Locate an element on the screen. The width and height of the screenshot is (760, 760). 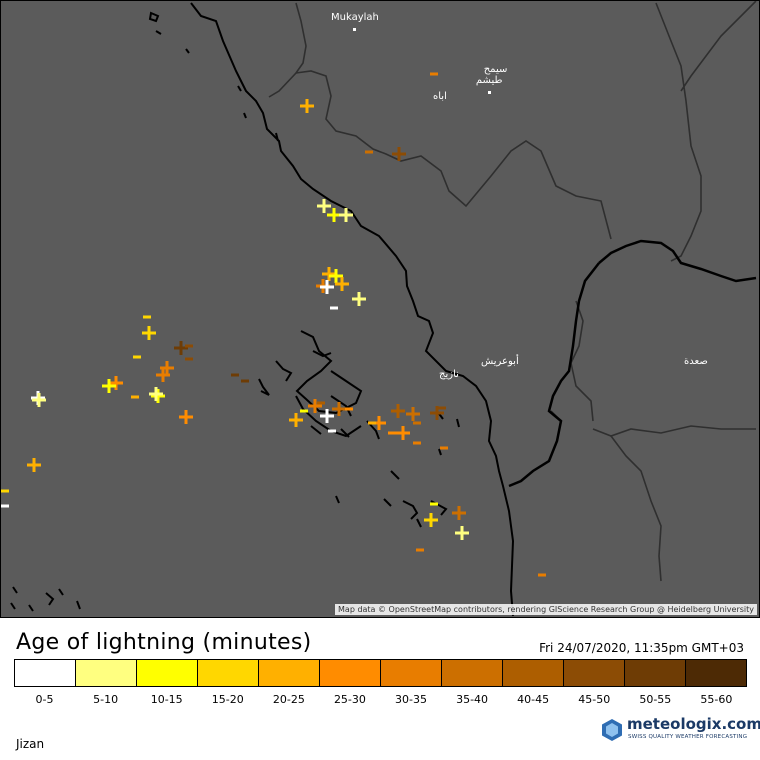
legend-label: 40-45 is located at coordinates (533, 699).